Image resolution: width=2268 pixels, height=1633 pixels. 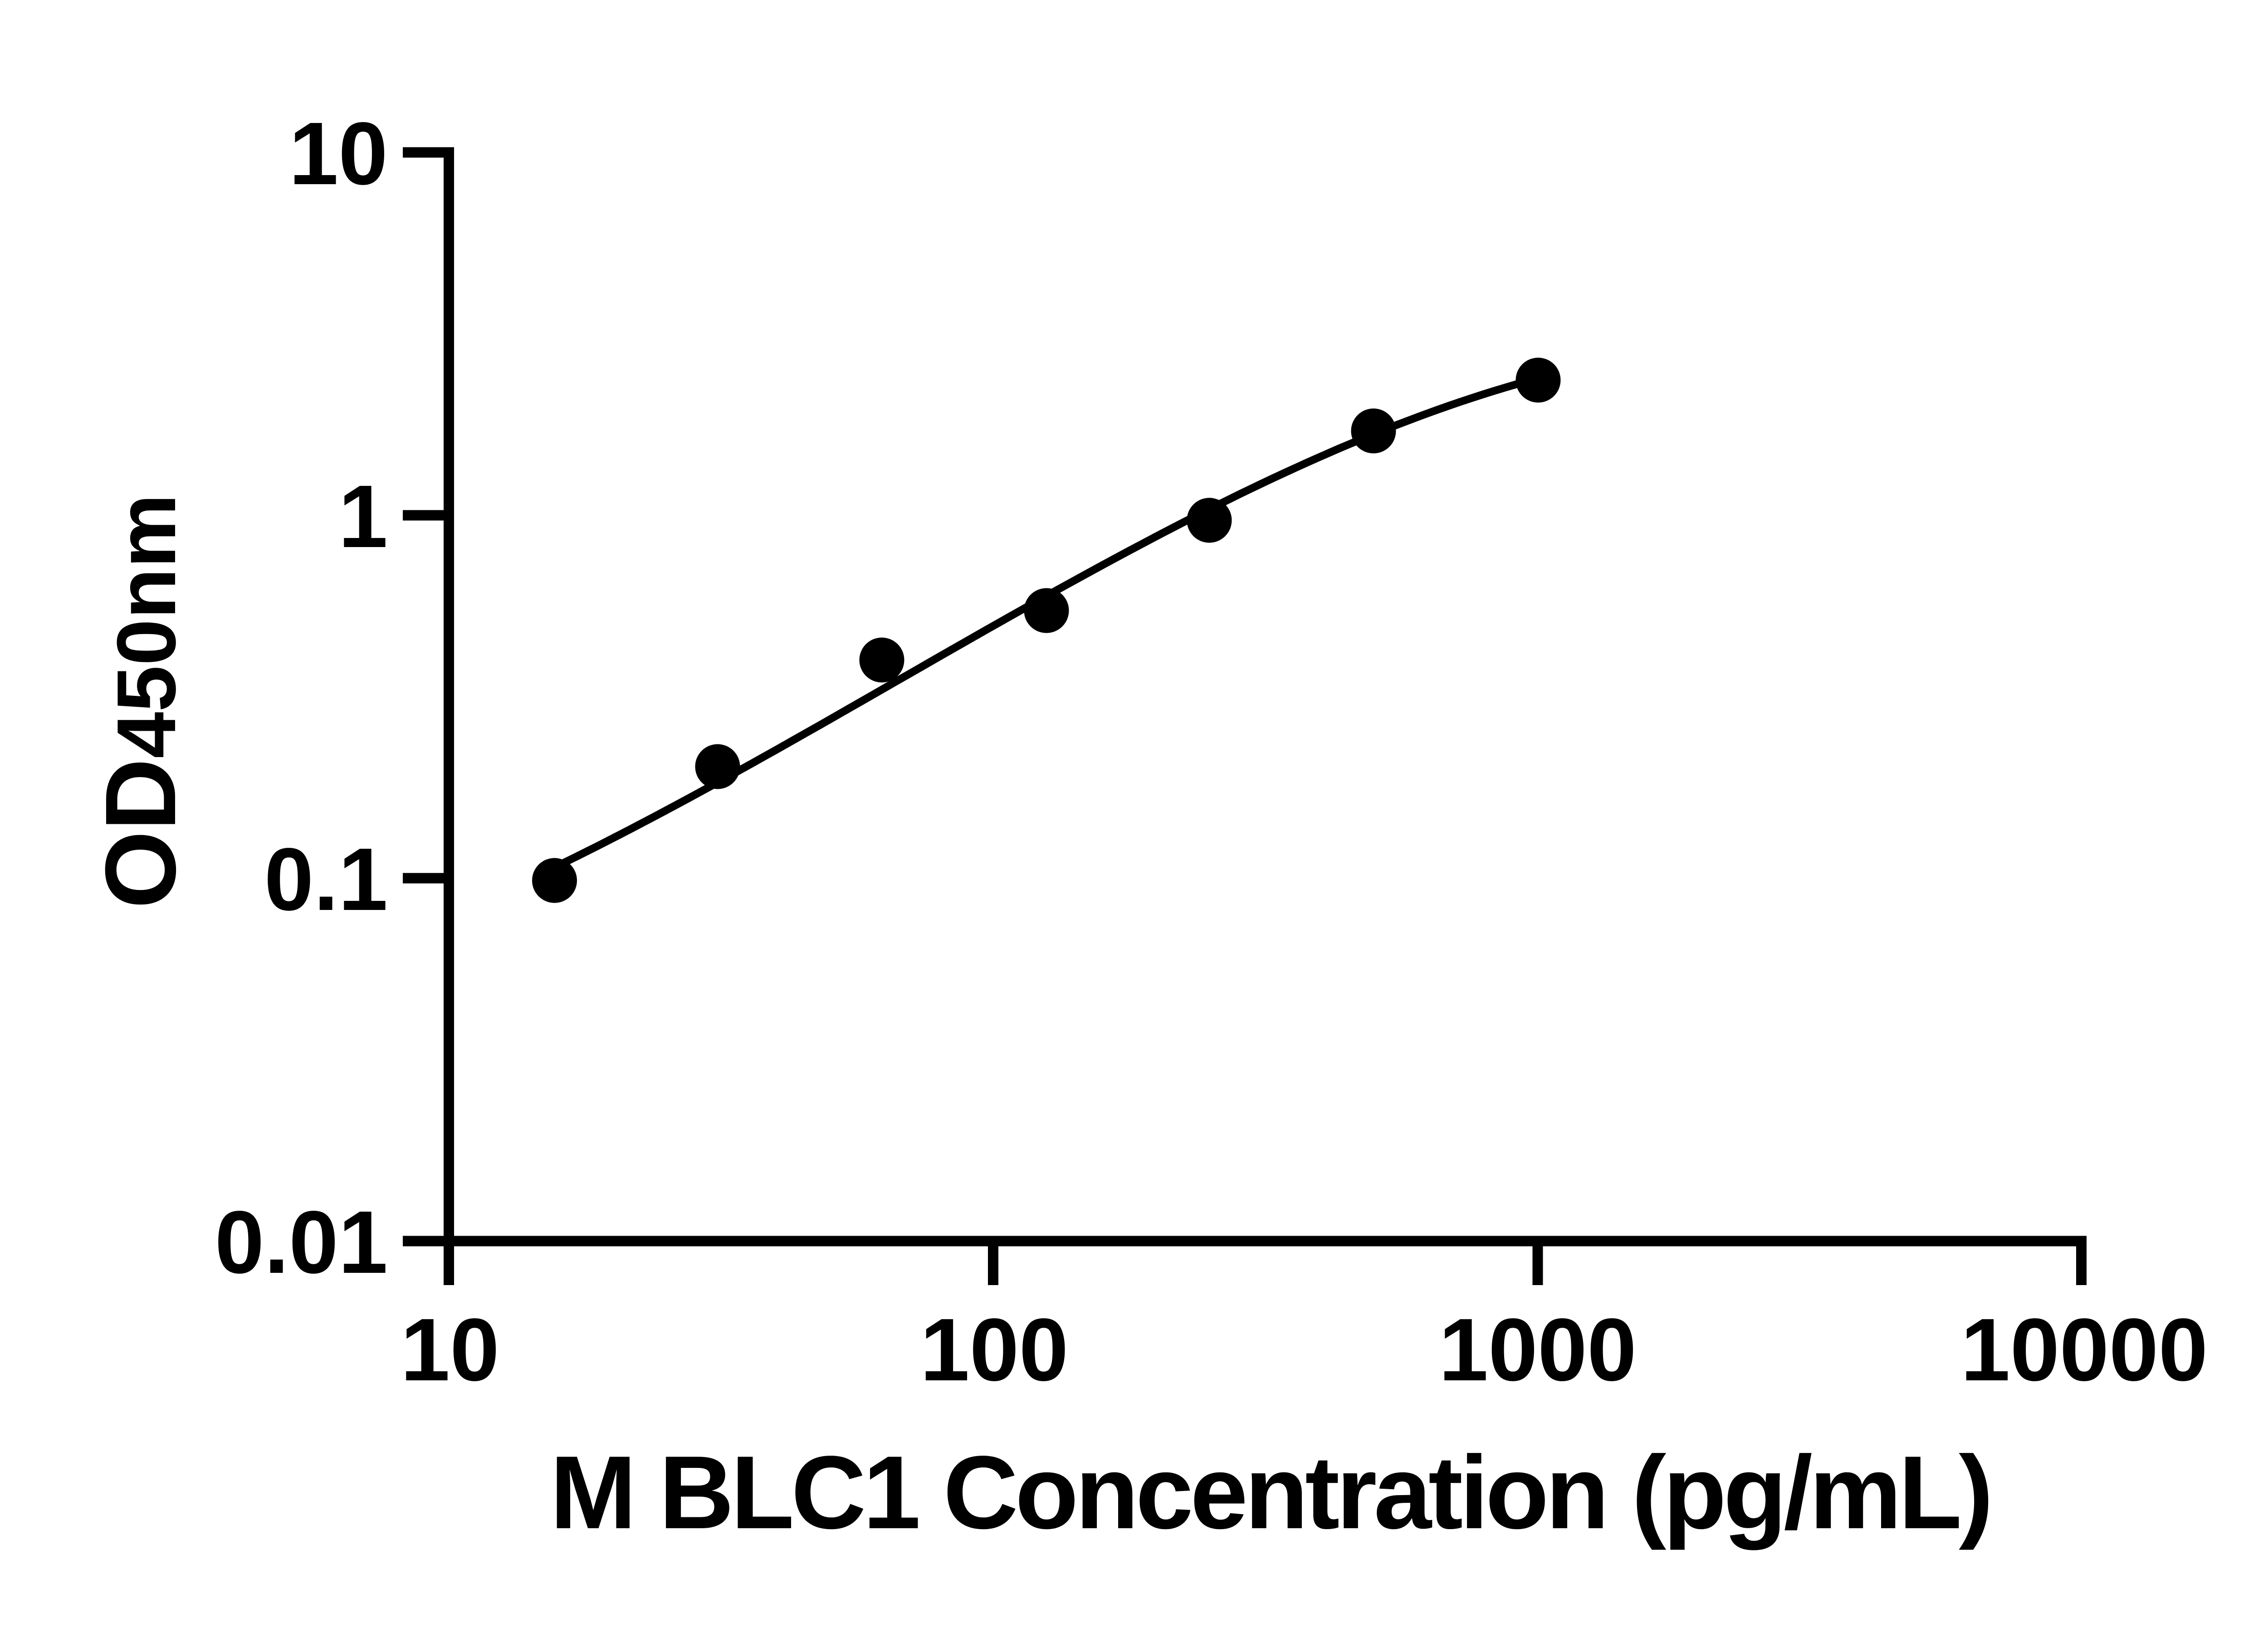 What do you see at coordinates (140, 701) in the screenshot?
I see `svg-text: OD450nm` at bounding box center [140, 701].